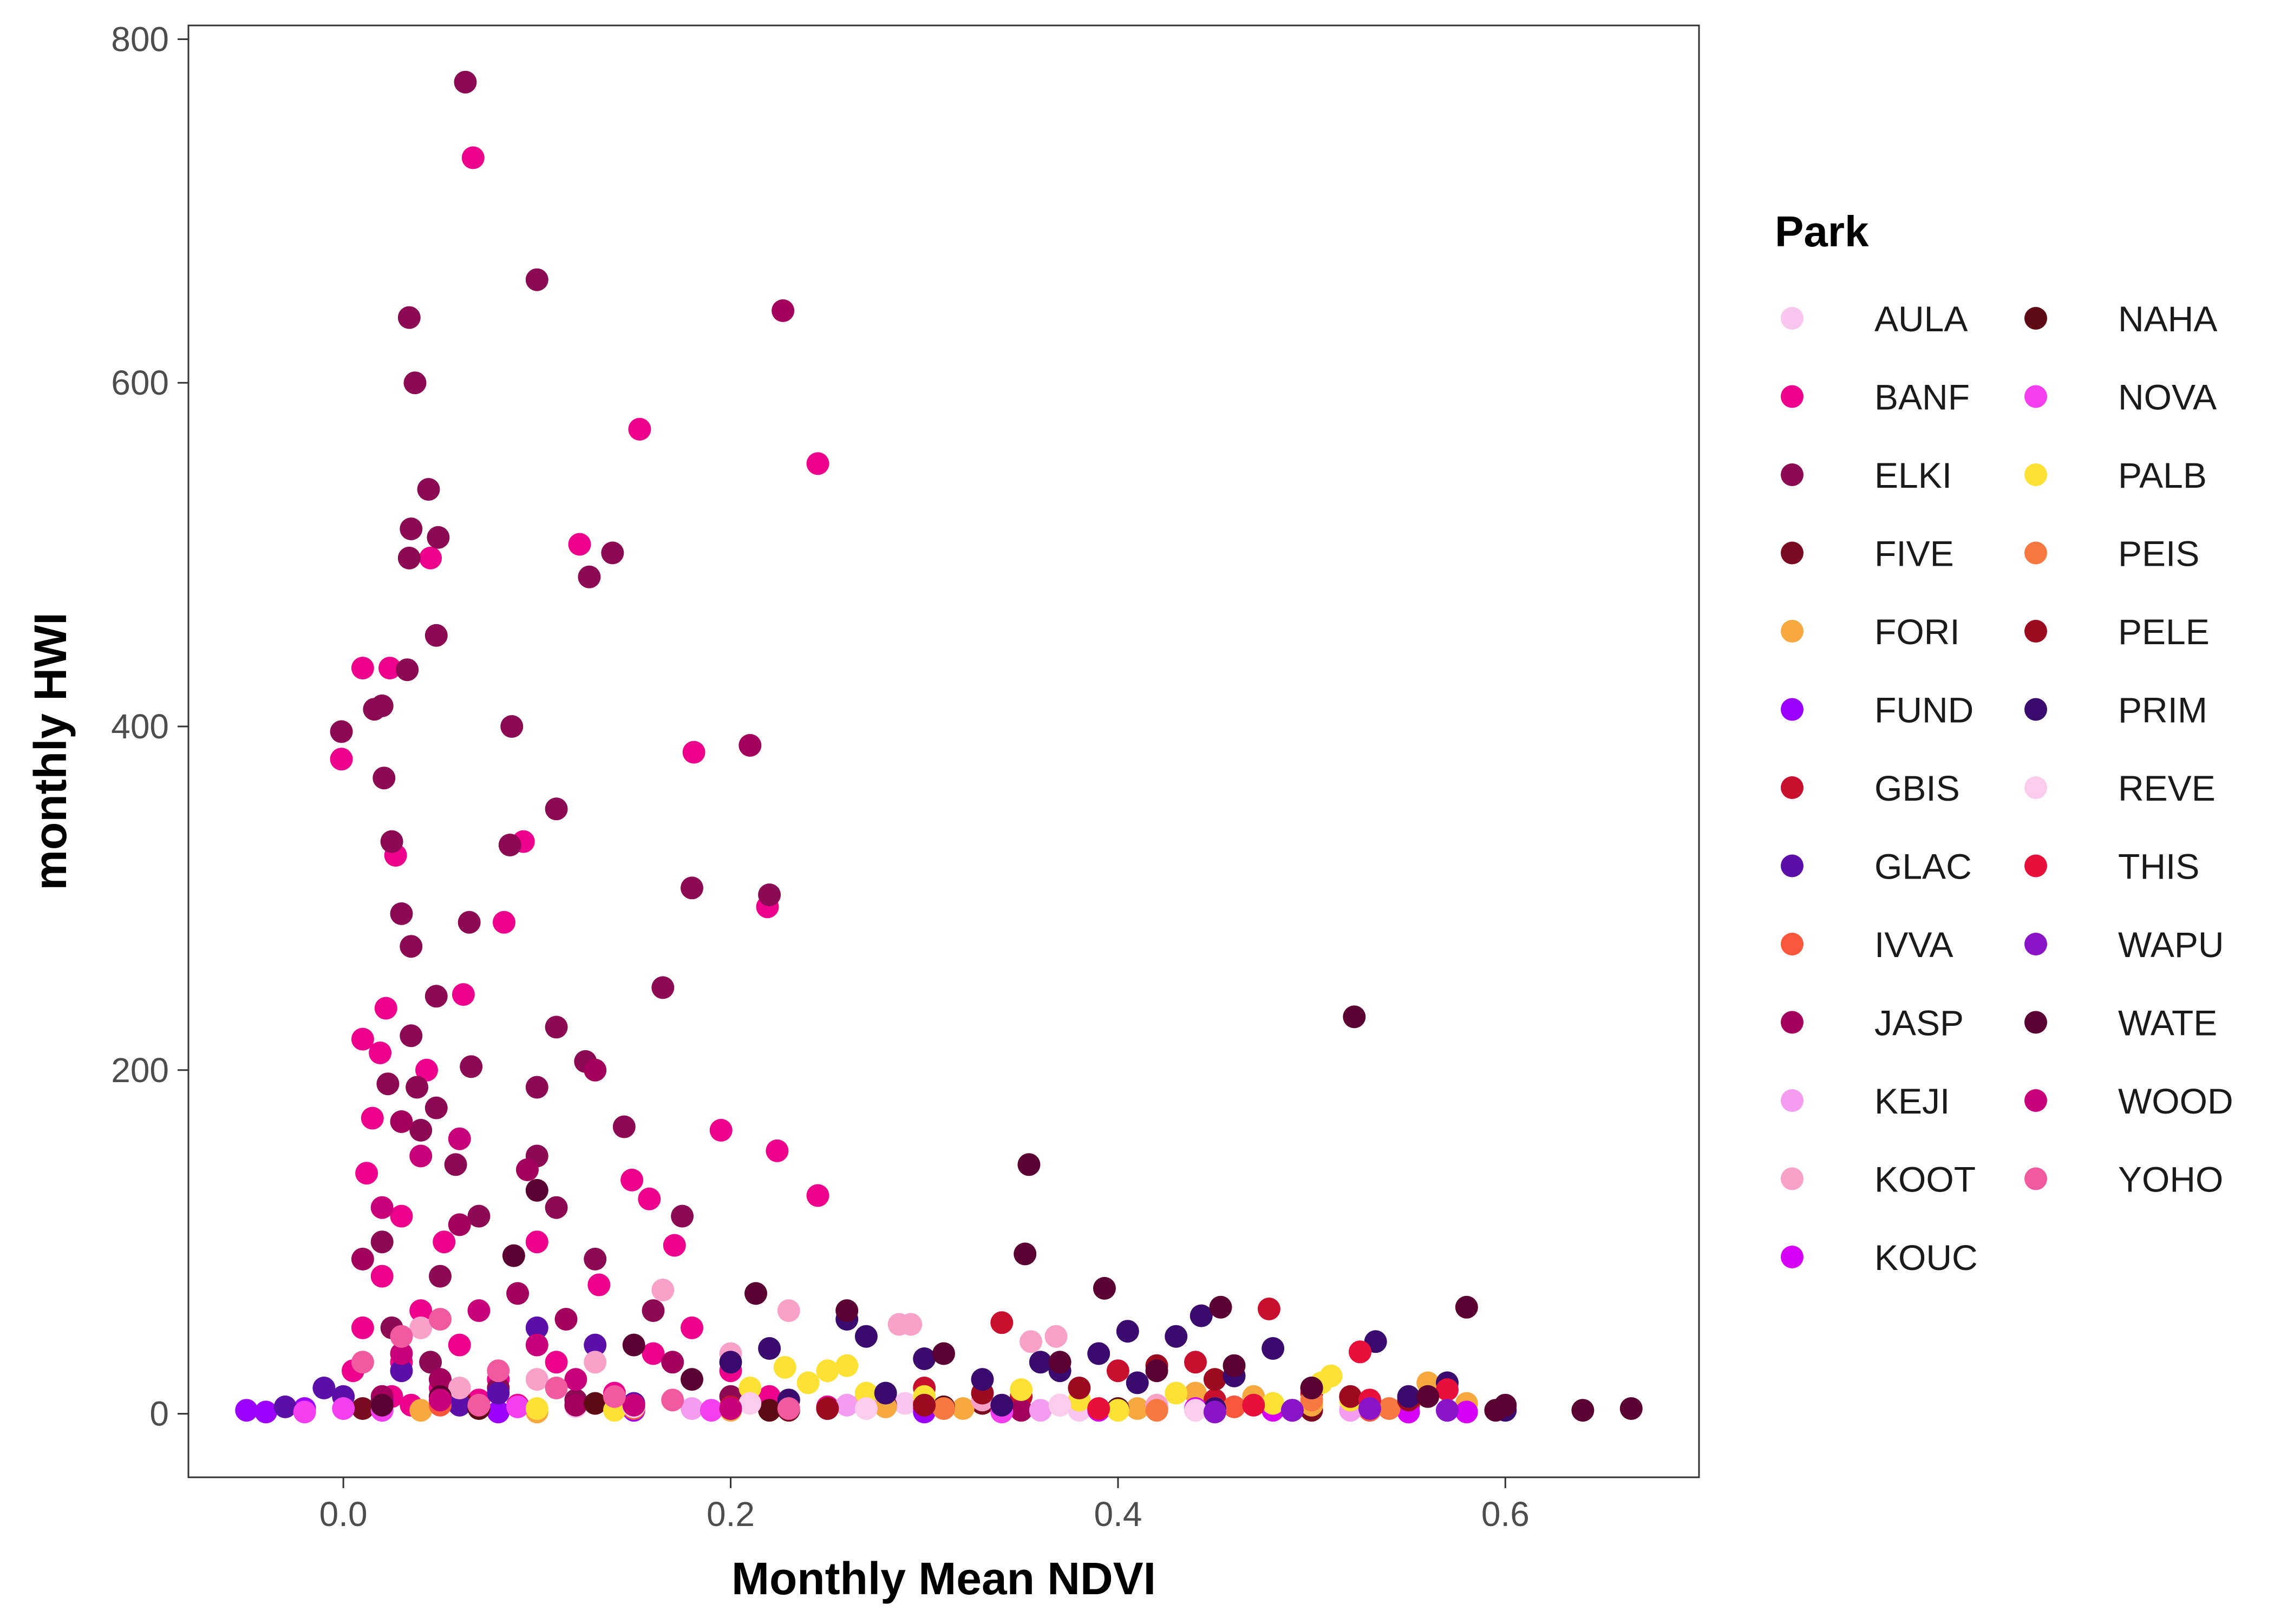 The image size is (2274, 1624). Describe the element at coordinates (1873, 1023) in the screenshot. I see `legend-item-jasp: JASP` at that location.